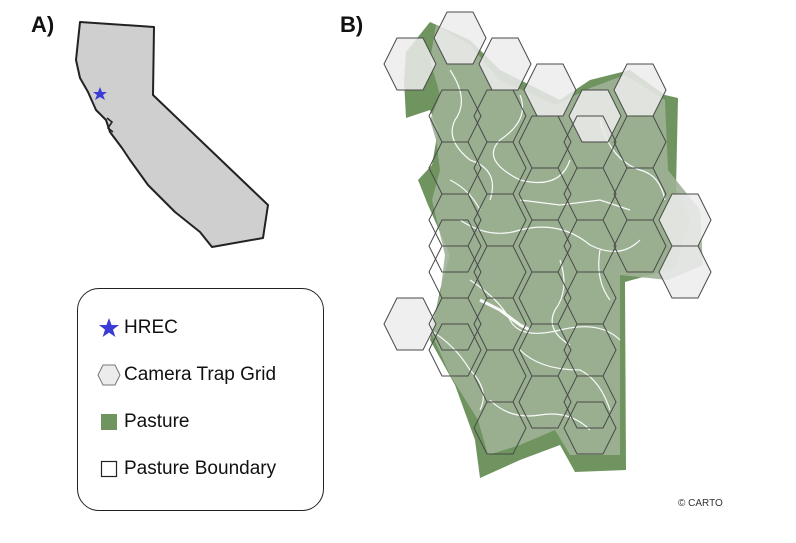  I want to click on panel-b-label: B), so click(352, 24).